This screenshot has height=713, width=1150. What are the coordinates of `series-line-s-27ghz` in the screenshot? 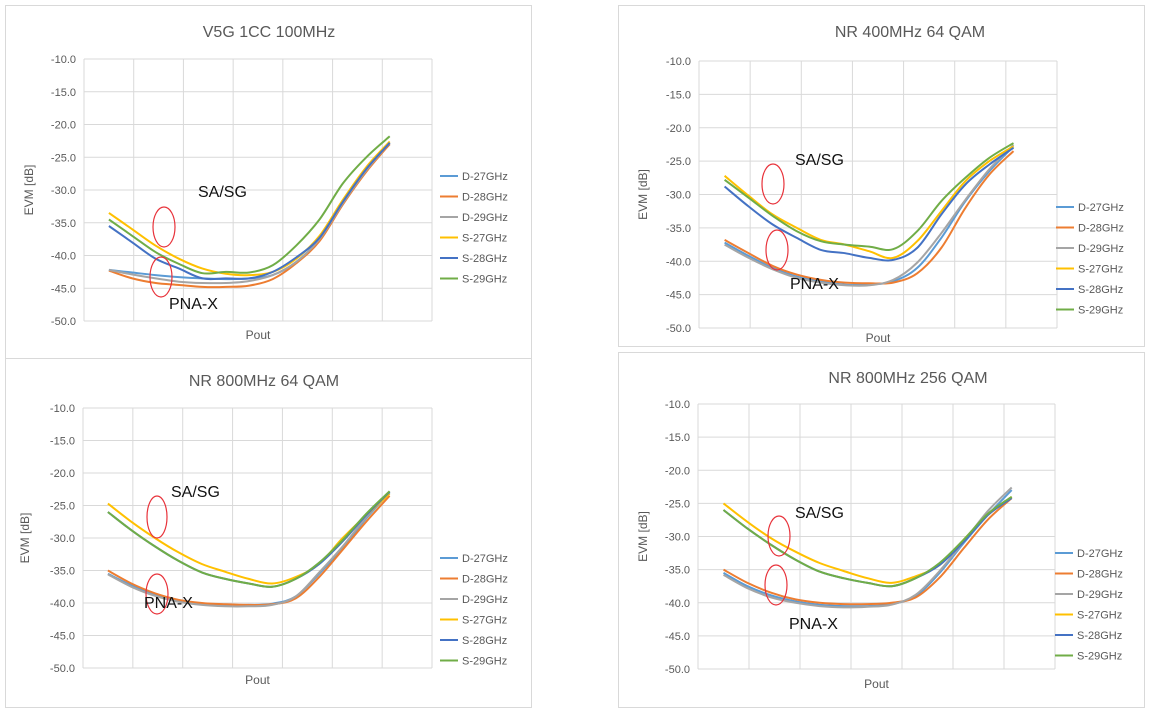 It's located at (249, 208).